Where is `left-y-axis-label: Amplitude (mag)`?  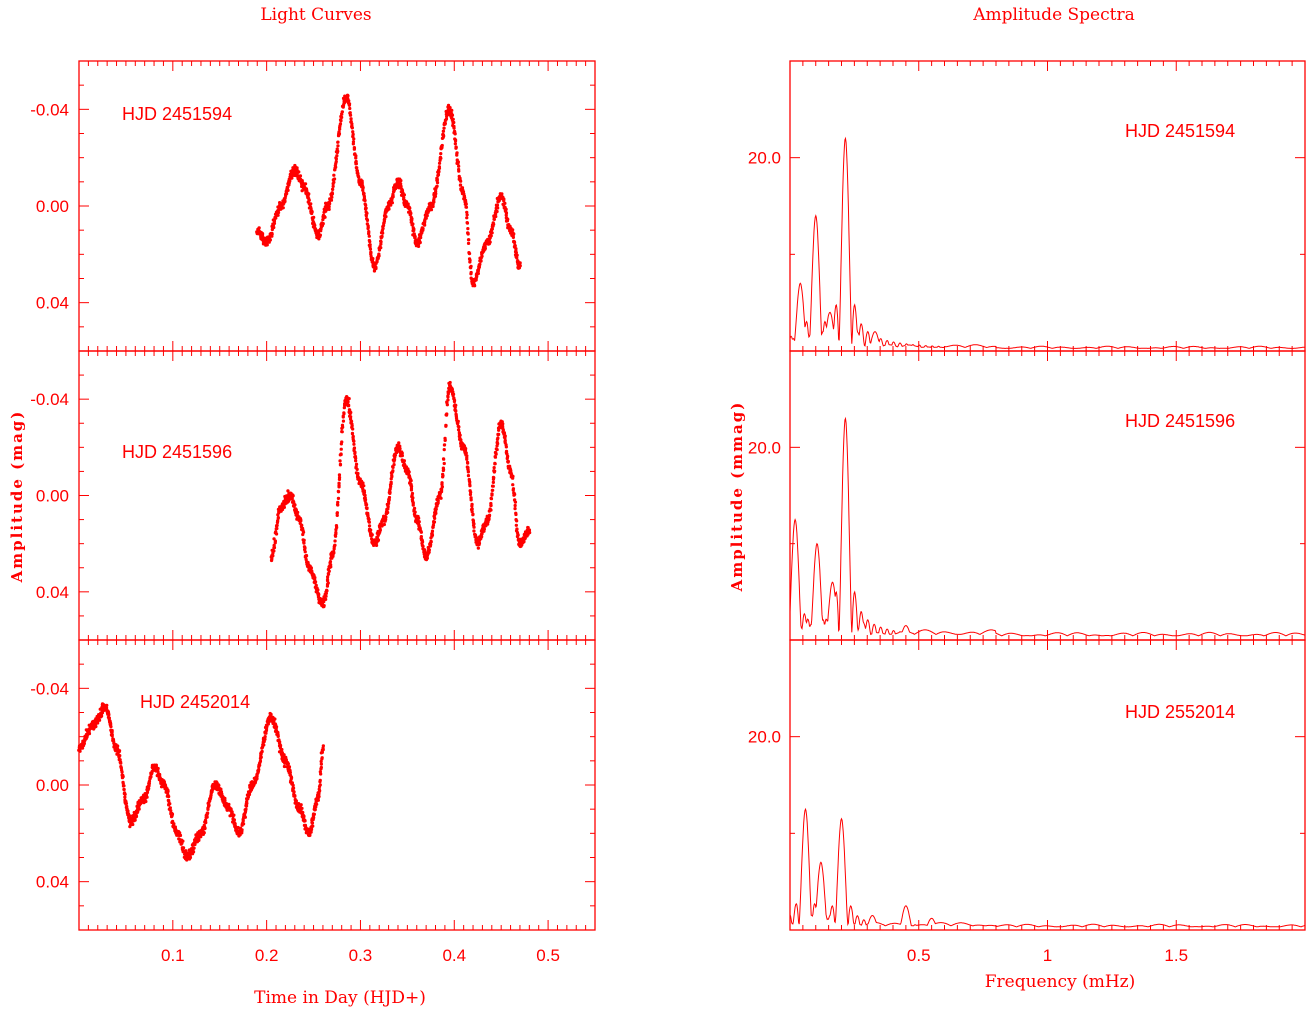 left-y-axis-label: Amplitude (mag) is located at coordinates (17, 497).